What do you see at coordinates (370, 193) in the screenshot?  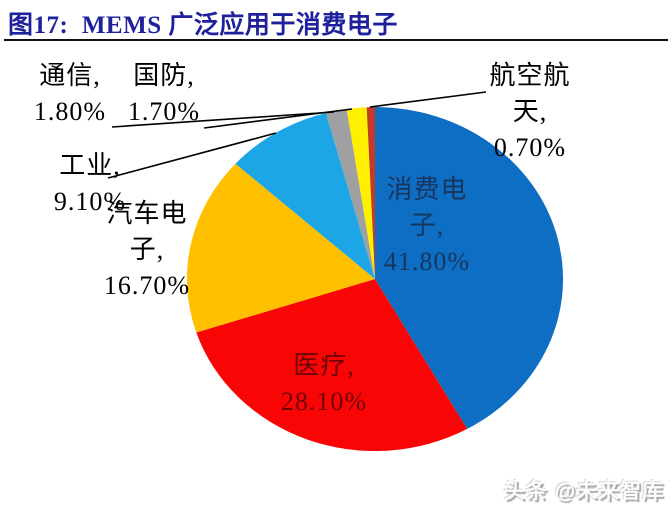 I see `pie-slice-aerospace` at bounding box center [370, 193].